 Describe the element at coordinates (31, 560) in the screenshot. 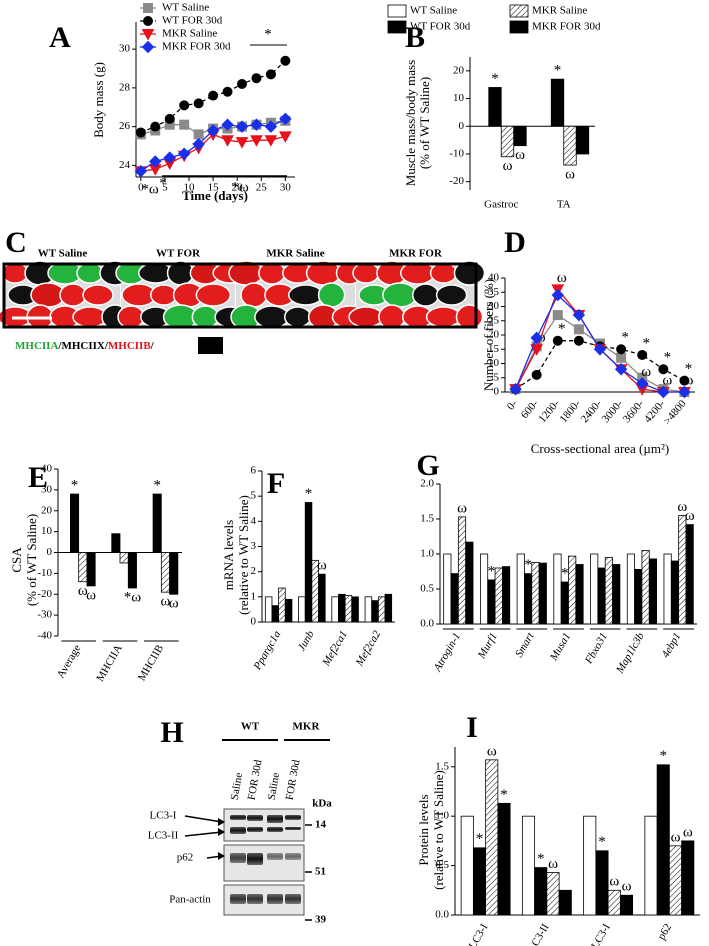

I see `y-axis-label: (% of WT Saline)` at that location.